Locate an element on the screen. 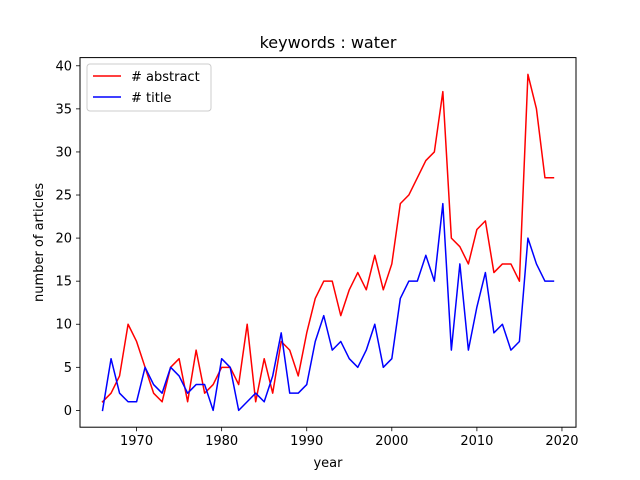 Image resolution: width=640 pixels, height=480 pixels. x-tick-label: 2010 is located at coordinates (476, 441).